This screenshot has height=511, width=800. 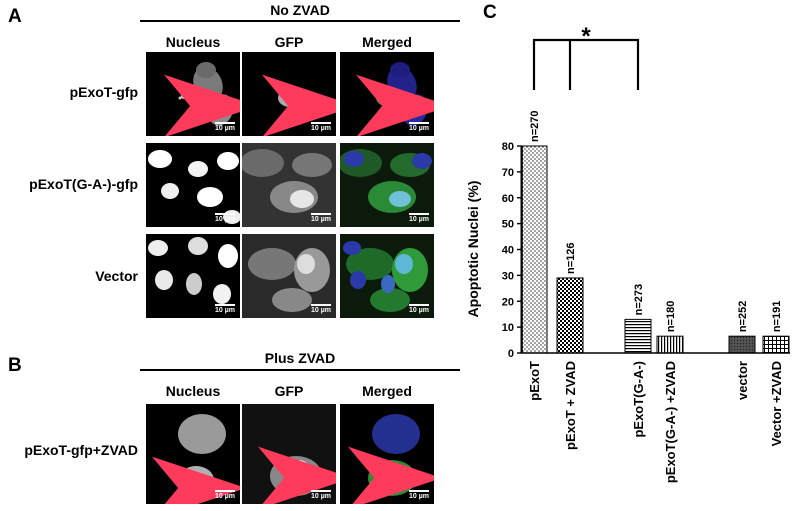 I want to click on micrograph-a3-nucleus: 10 µm, so click(x=193, y=276).